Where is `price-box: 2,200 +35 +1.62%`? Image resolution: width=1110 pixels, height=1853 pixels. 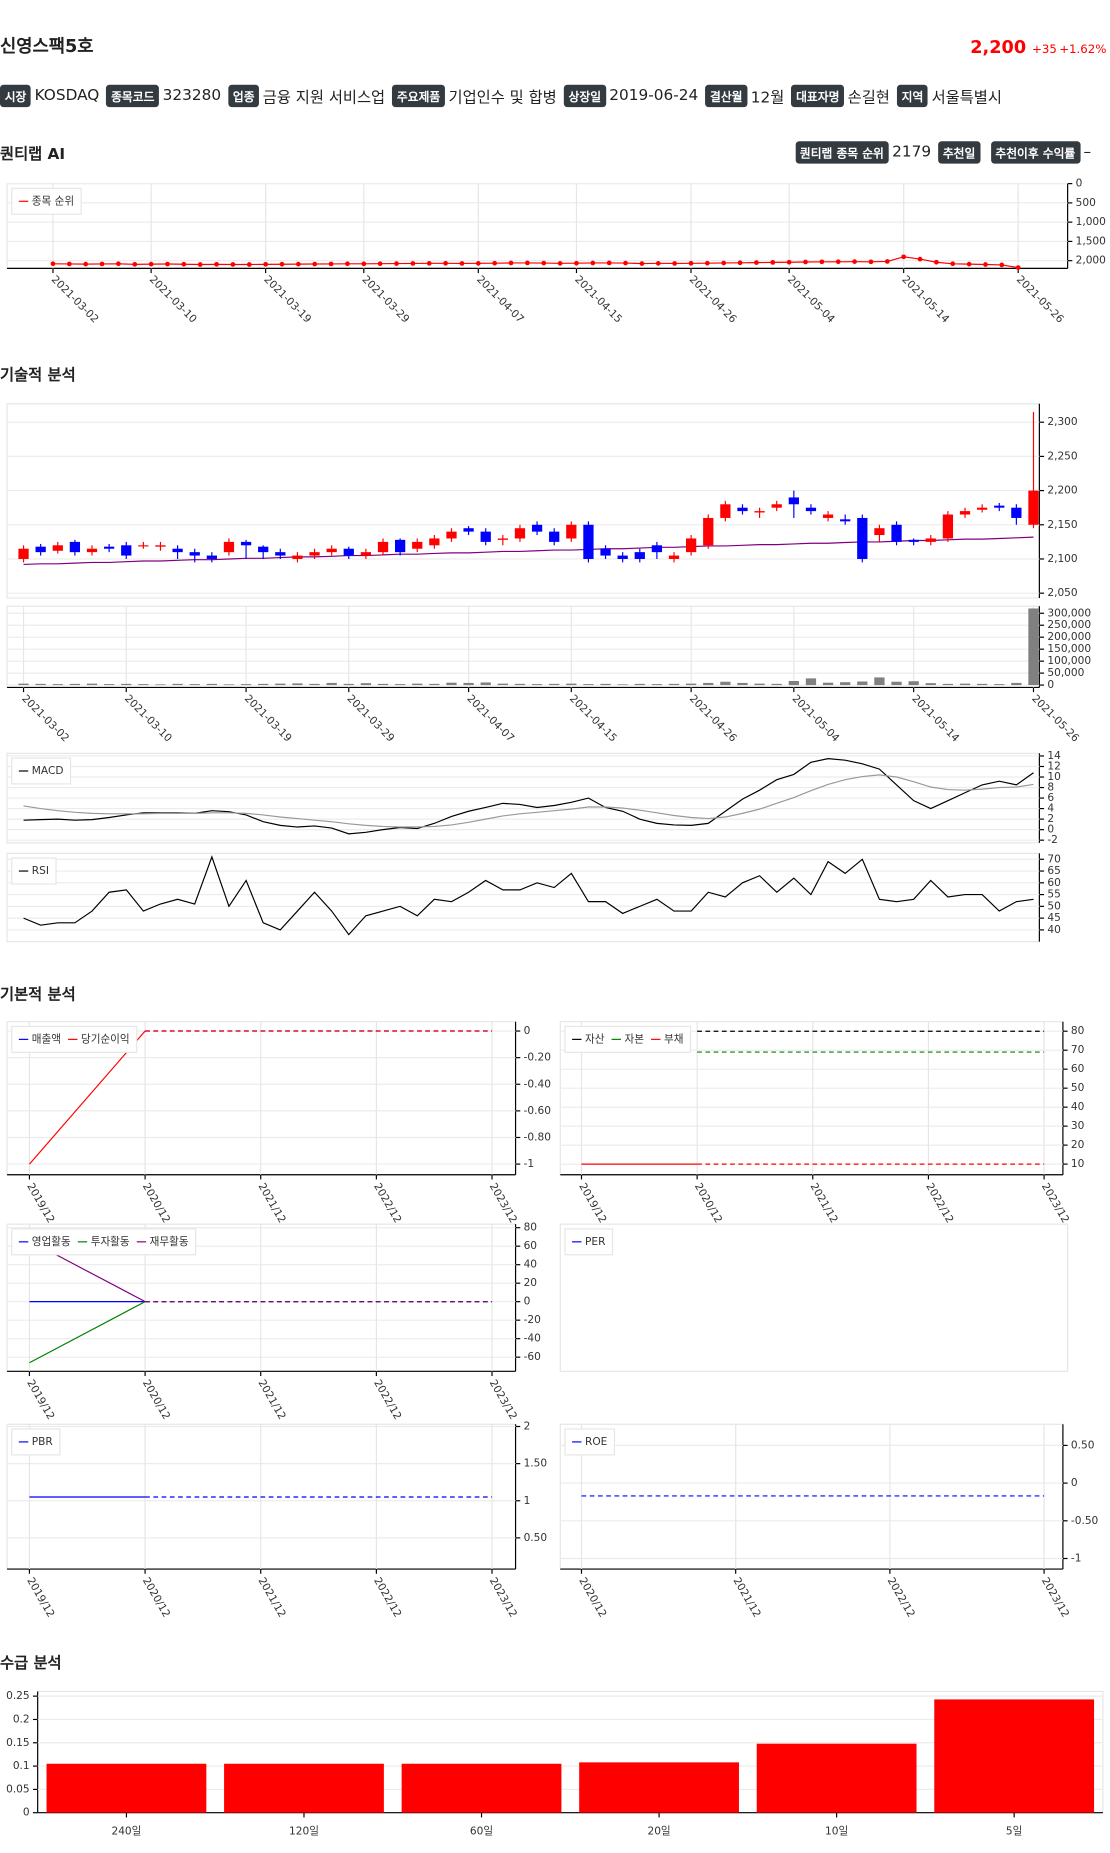
price-box: 2,200 +35 +1.62% is located at coordinates (1038, 46).